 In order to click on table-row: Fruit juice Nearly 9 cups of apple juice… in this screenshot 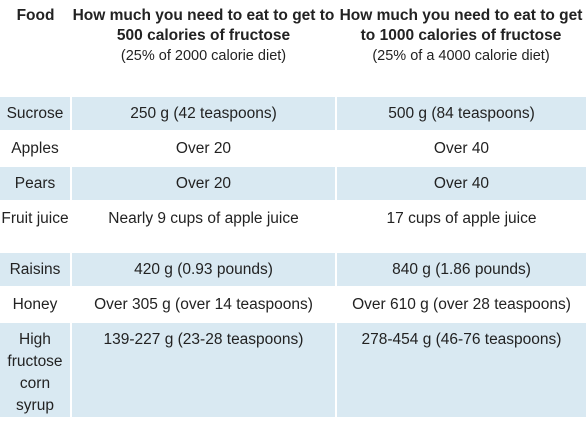, I will do `click(293, 226)`.